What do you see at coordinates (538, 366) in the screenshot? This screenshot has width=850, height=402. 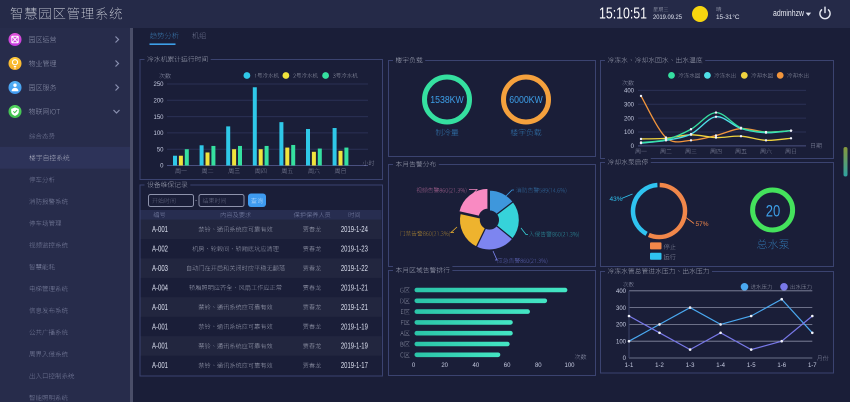 I see `svg-text: 80` at bounding box center [538, 366].